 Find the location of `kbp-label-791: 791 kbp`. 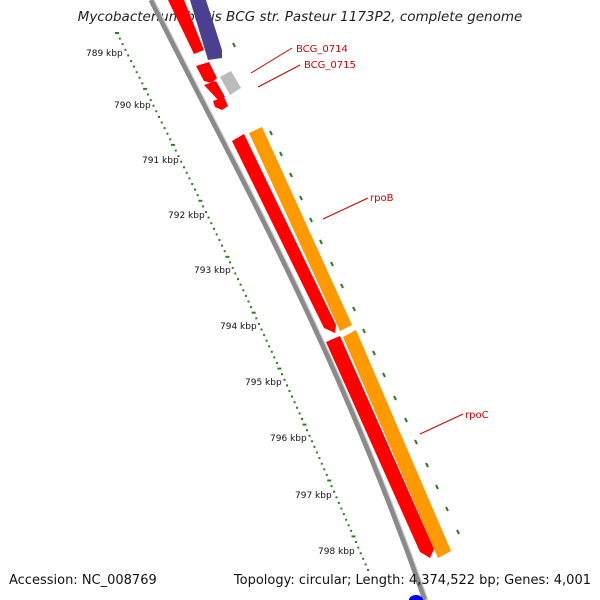

kbp-label-791: 791 kbp is located at coordinates (160, 161).